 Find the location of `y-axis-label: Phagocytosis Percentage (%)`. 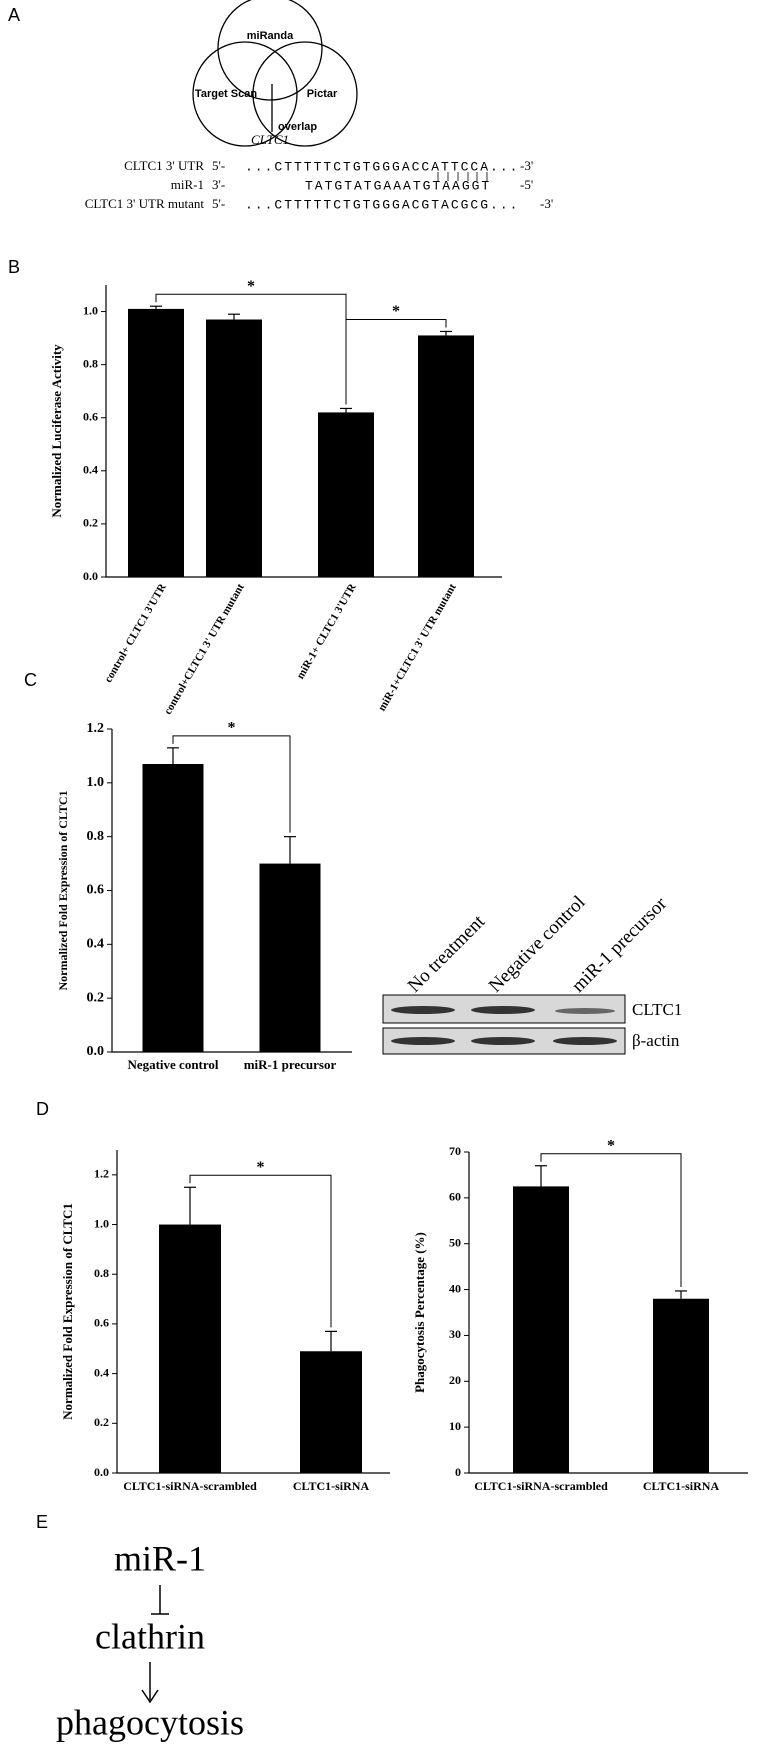

y-axis-label: Phagocytosis Percentage (%) is located at coordinates (419, 1312).